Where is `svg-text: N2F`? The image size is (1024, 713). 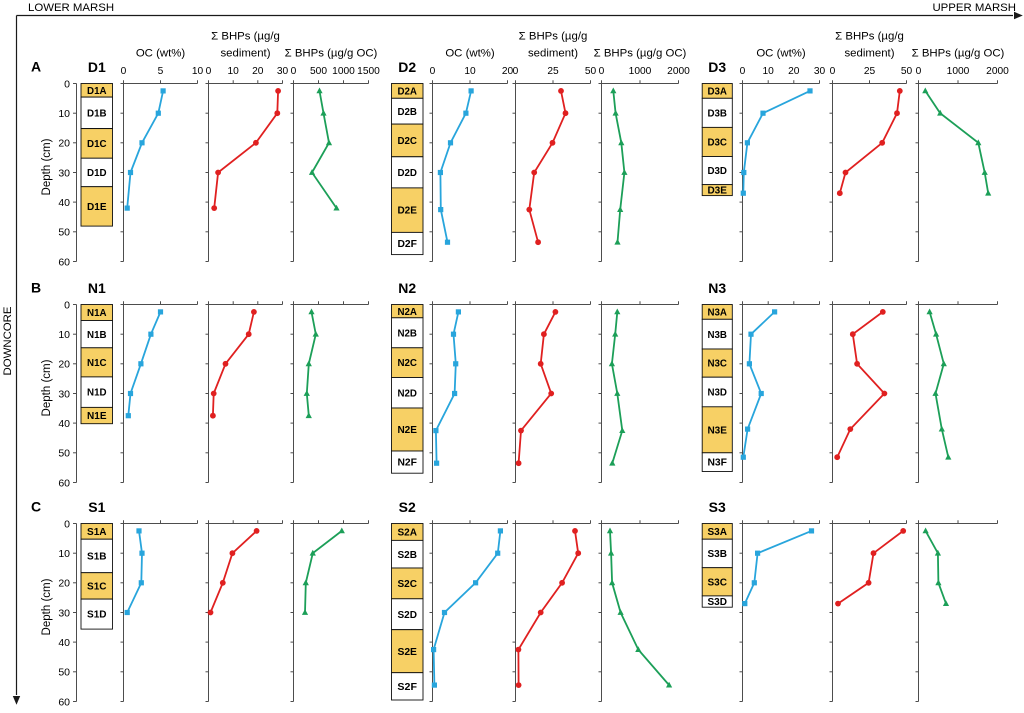
svg-text: N2F is located at coordinates (407, 463).